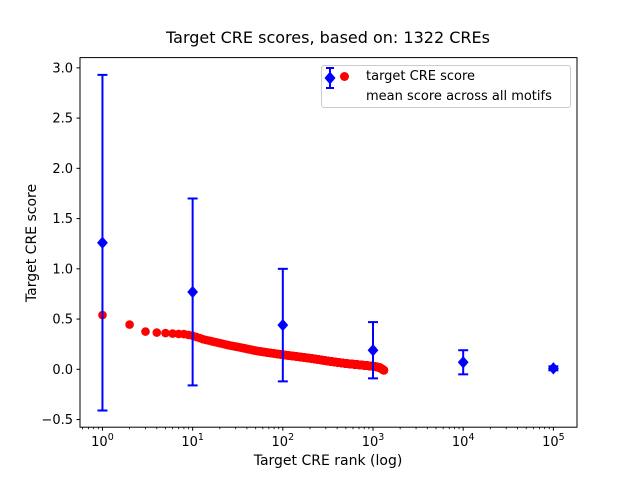  Describe the element at coordinates (330, 78) in the screenshot. I see `diamond-errorbar-icon` at that location.